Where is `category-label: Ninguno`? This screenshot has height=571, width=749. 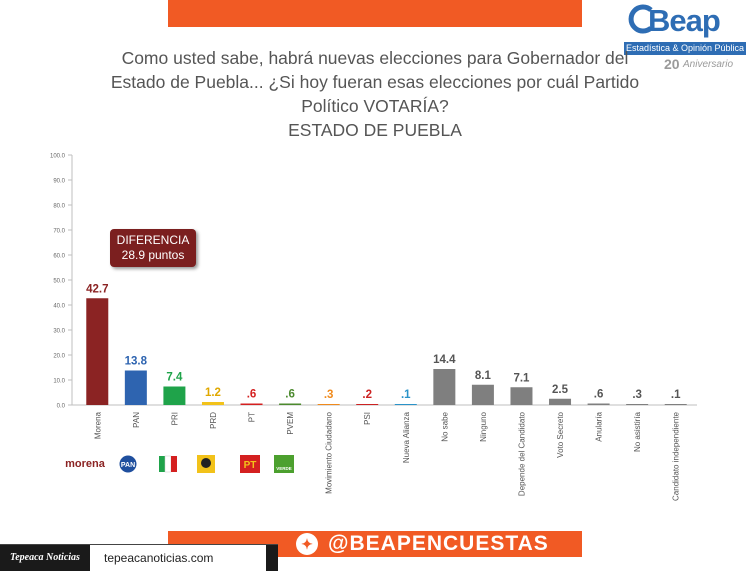
category-label: Ninguno is located at coordinates (483, 426).